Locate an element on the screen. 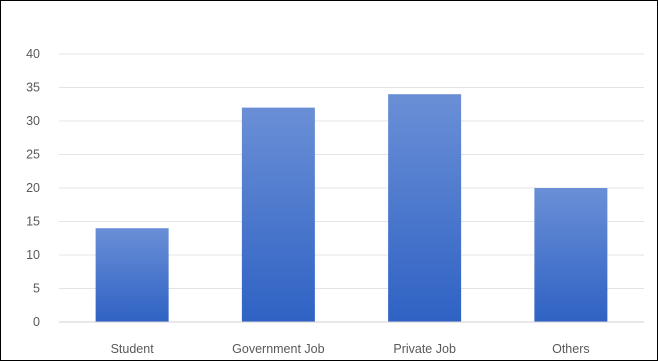 The height and width of the screenshot is (361, 658). y-tick-label: 20 is located at coordinates (33, 188).